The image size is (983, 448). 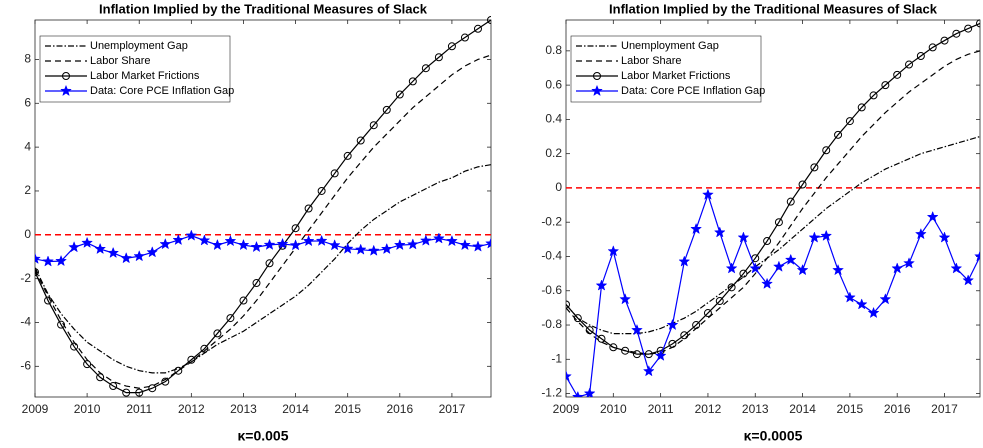 I want to click on x-axis-label: κ=0.0005, so click(x=773, y=436).